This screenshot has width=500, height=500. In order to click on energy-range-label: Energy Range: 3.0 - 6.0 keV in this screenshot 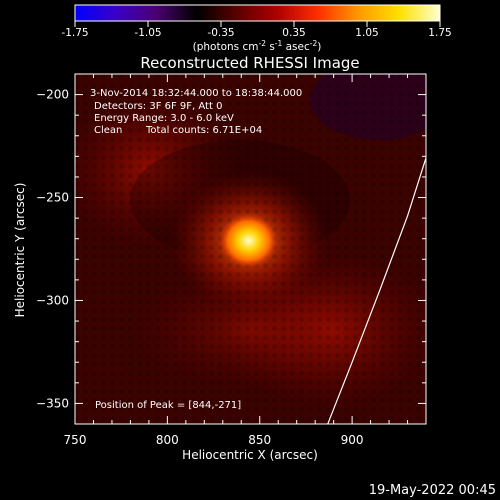, I will do `click(164, 118)`.